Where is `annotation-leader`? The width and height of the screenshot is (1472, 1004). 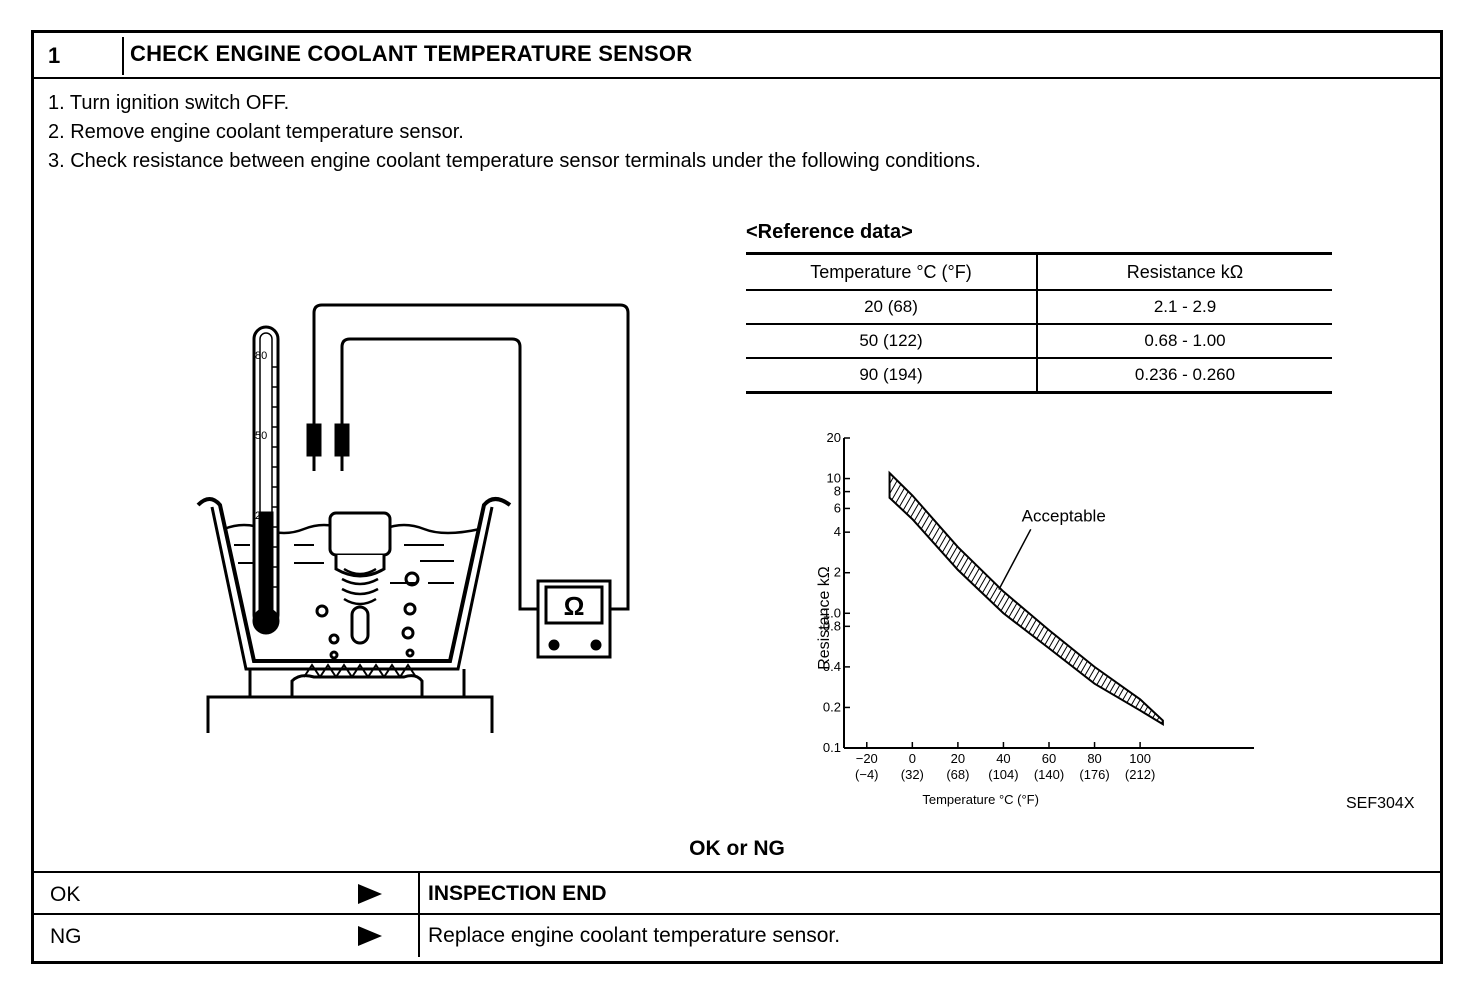 annotation-leader is located at coordinates (1015, 559).